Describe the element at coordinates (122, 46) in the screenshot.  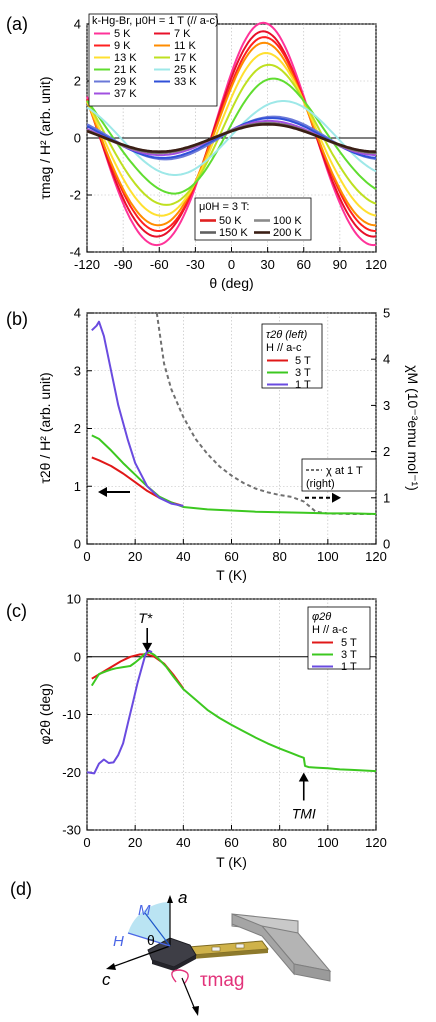
I see `legend-label: 9 K` at that location.